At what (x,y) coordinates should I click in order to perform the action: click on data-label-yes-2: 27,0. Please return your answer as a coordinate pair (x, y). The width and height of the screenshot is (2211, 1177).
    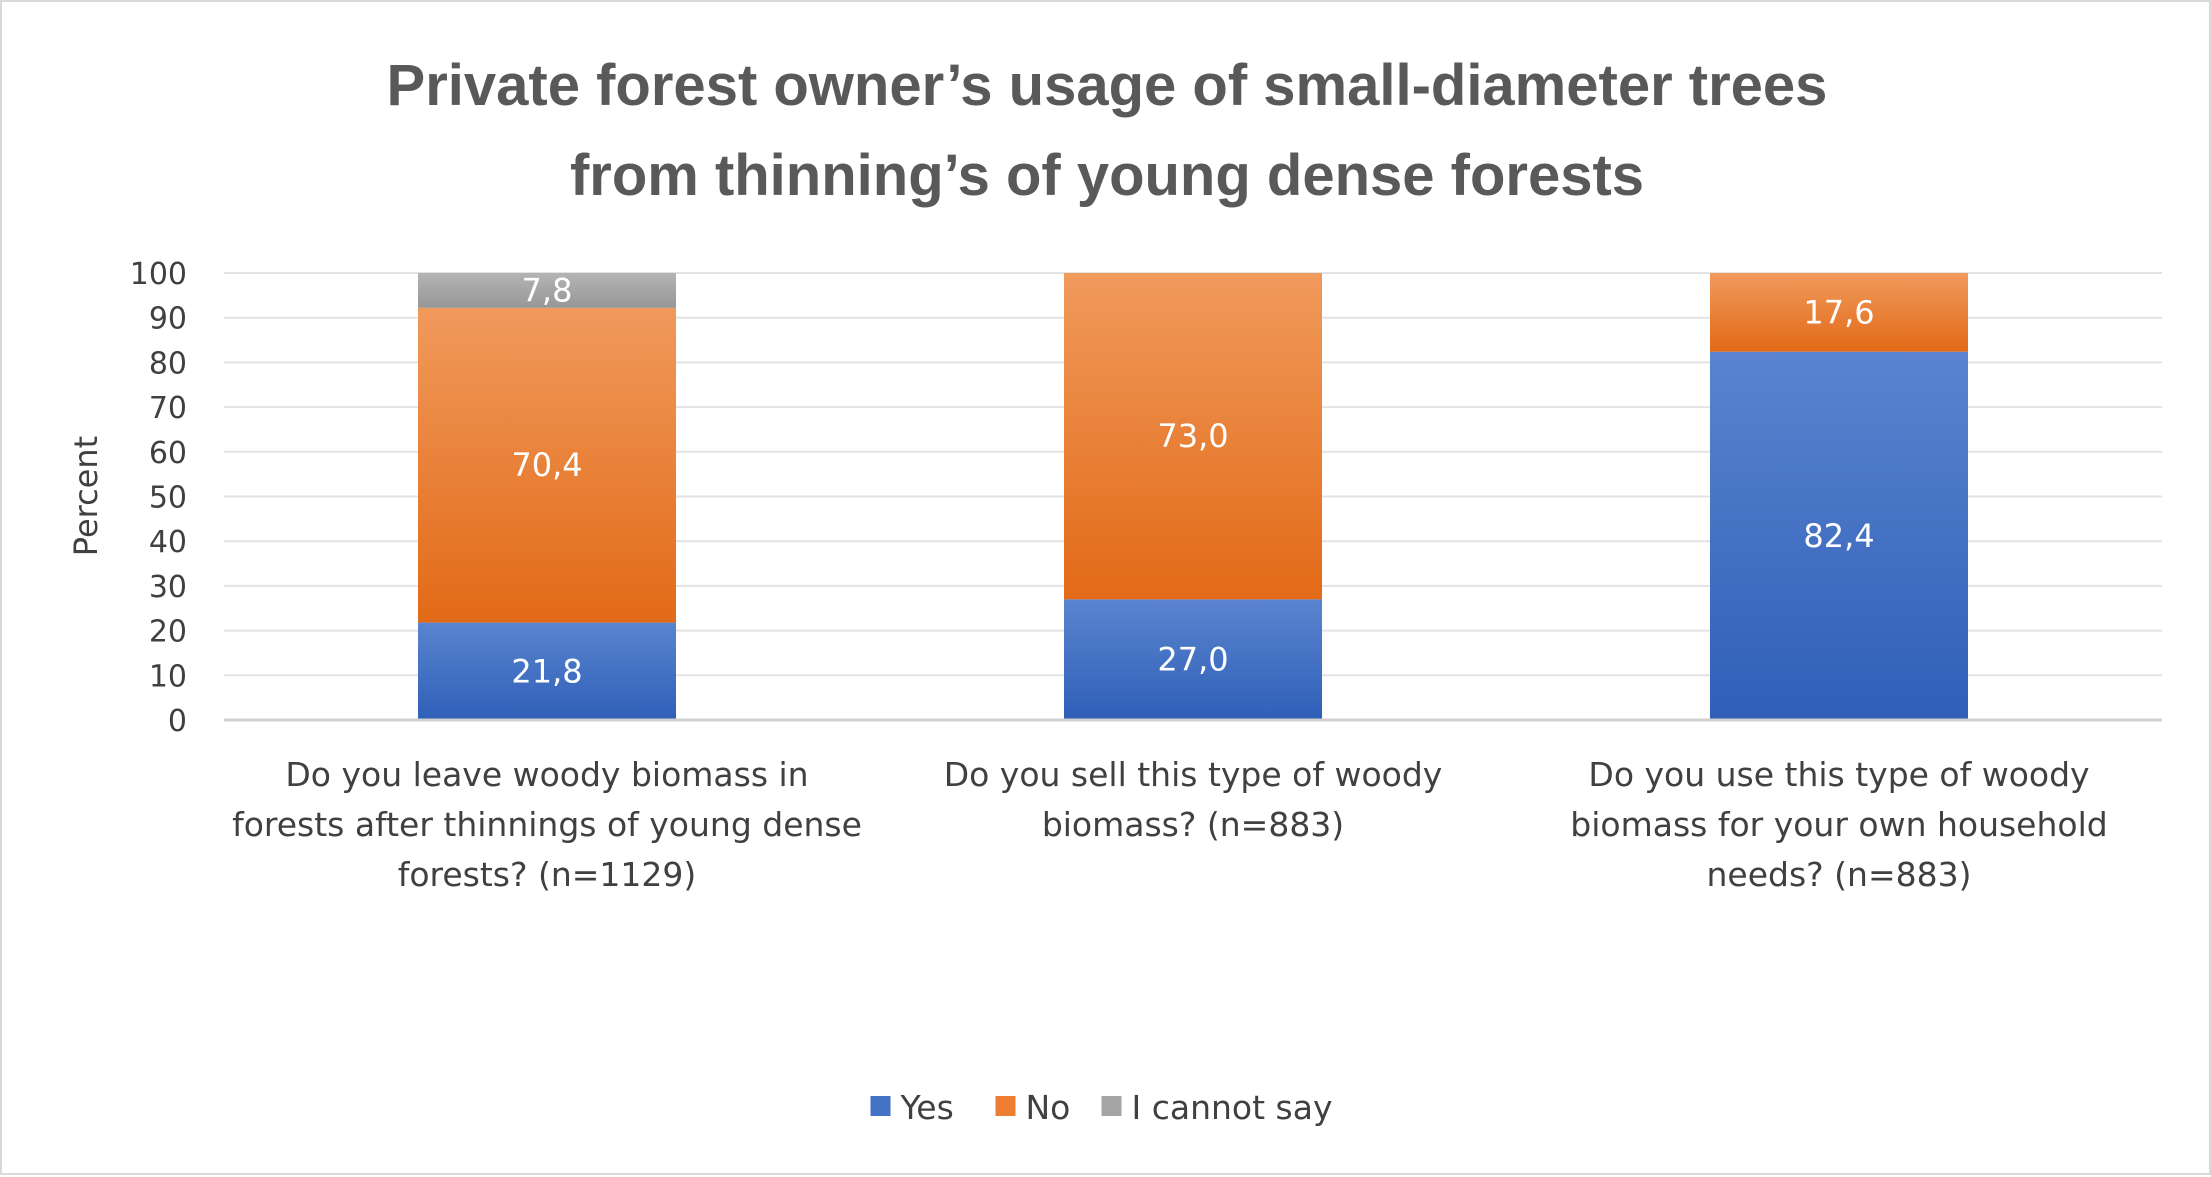
    Looking at the image, I should click on (1192, 660).